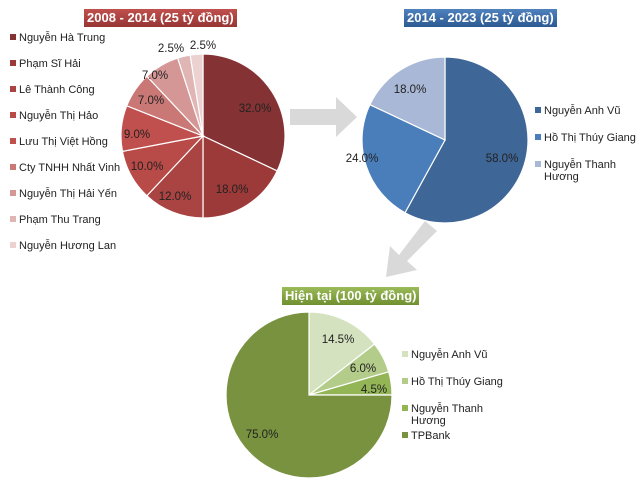  I want to click on legend-label: Phạm Sĩ Hải, so click(50, 64).